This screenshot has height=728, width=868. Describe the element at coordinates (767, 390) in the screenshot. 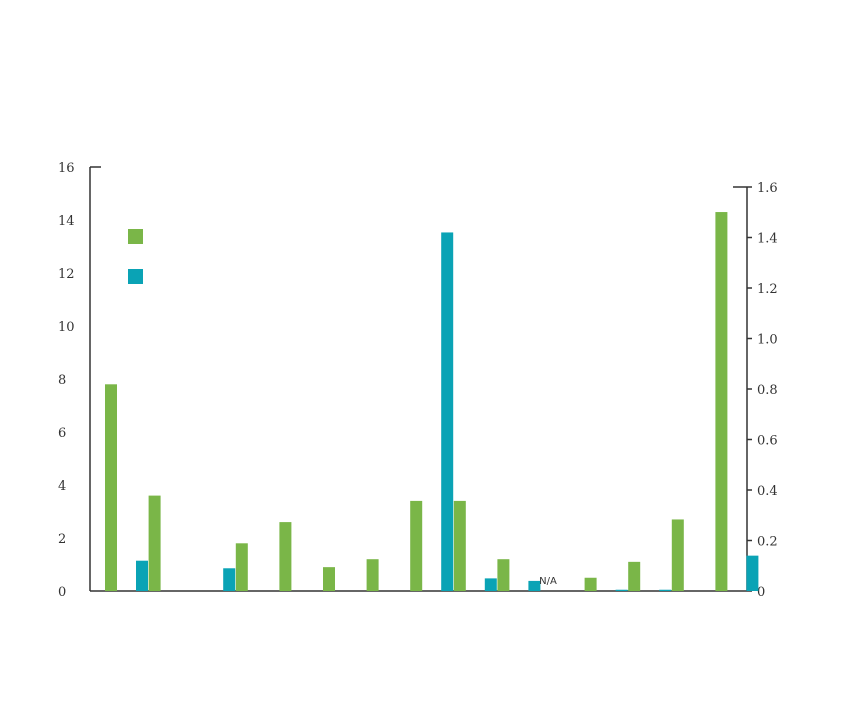

I see `right-tick-label: 0.8` at that location.